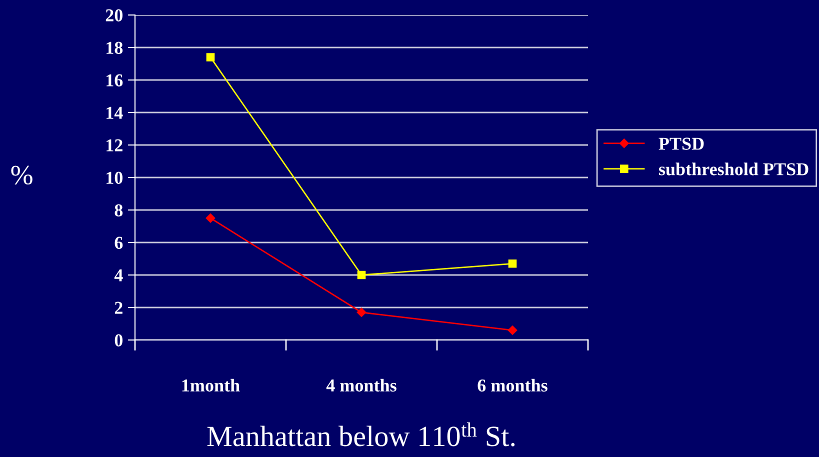 The height and width of the screenshot is (457, 819). Describe the element at coordinates (21, 175) in the screenshot. I see `y-axis-title: %` at that location.